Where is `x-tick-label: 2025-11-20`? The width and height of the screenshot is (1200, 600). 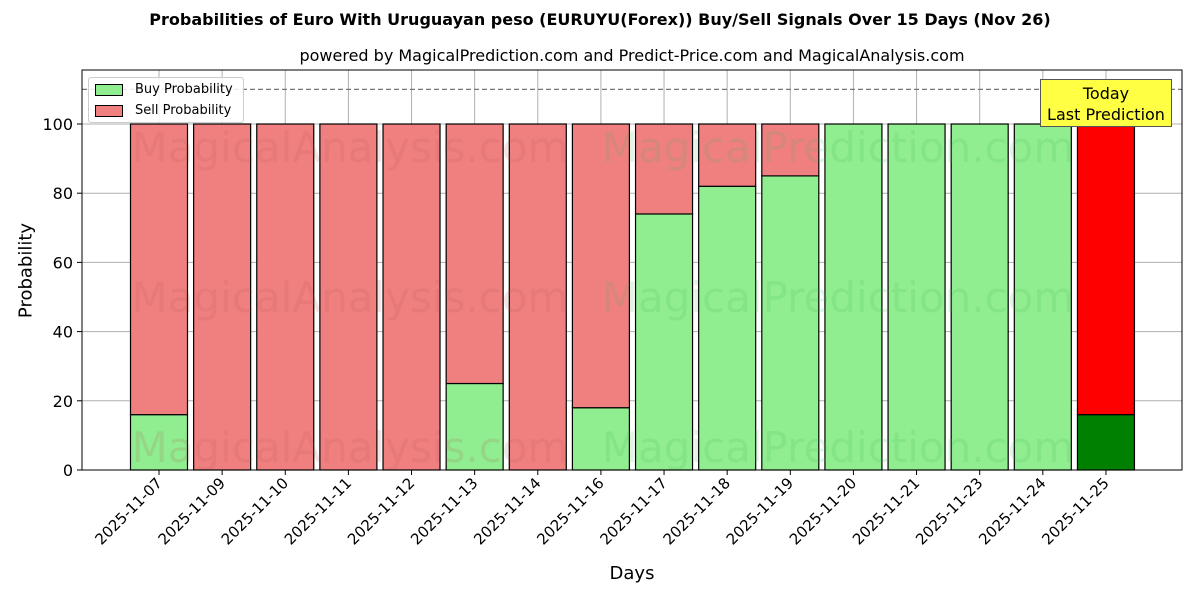
x-tick-label: 2025-11-20 is located at coordinates (823, 511).